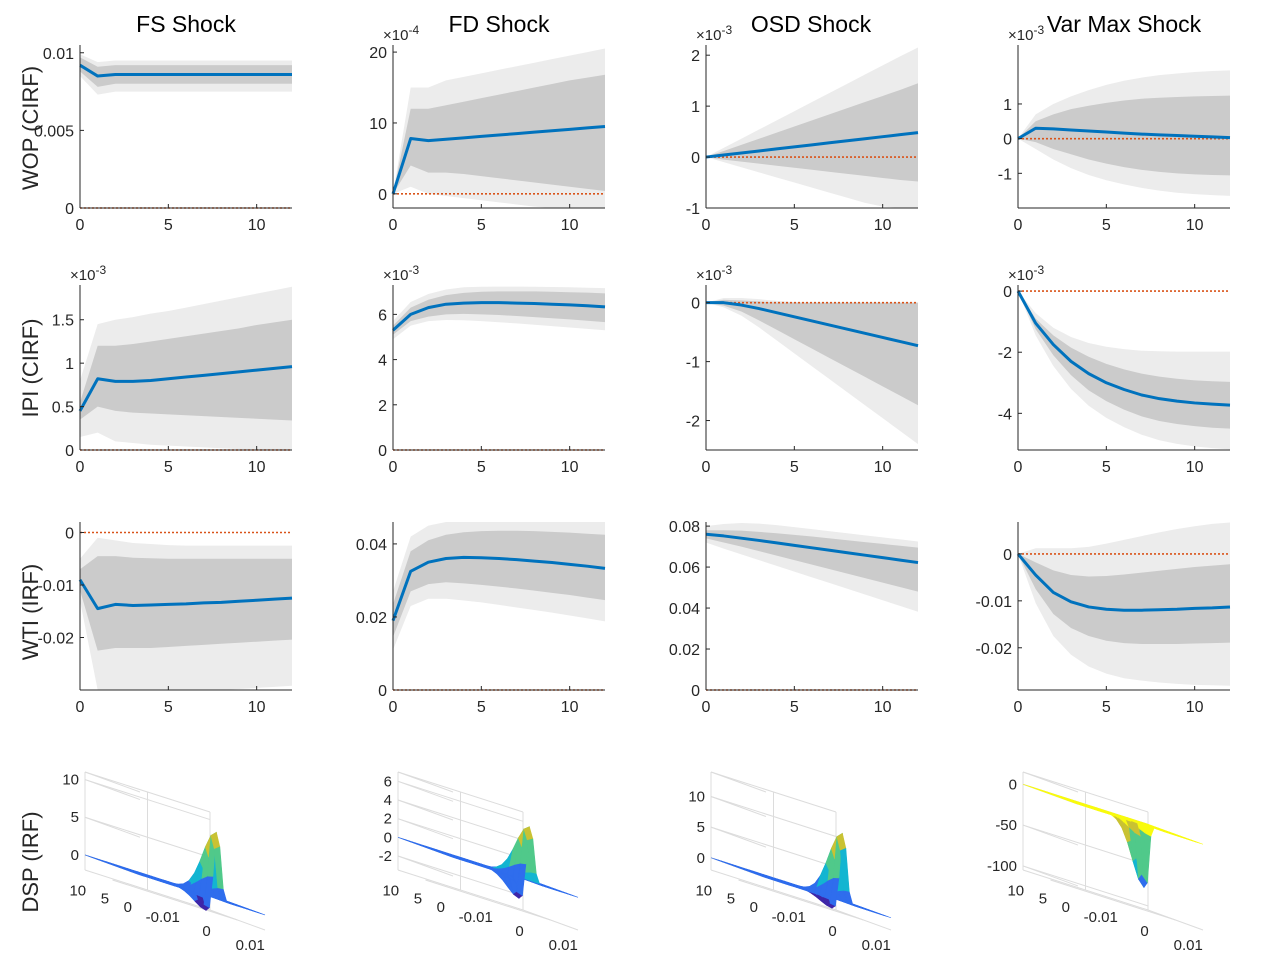 Image resolution: width=1278 pixels, height=958 pixels. What do you see at coordinates (684, 527) in the screenshot?
I see `y-tick-label-r2c2-4: 0.08` at bounding box center [684, 527].